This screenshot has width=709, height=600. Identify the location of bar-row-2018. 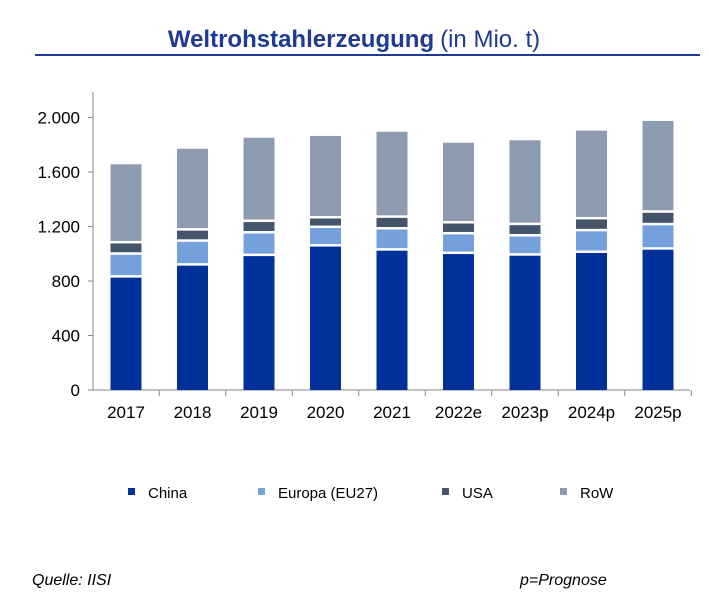
(192, 188).